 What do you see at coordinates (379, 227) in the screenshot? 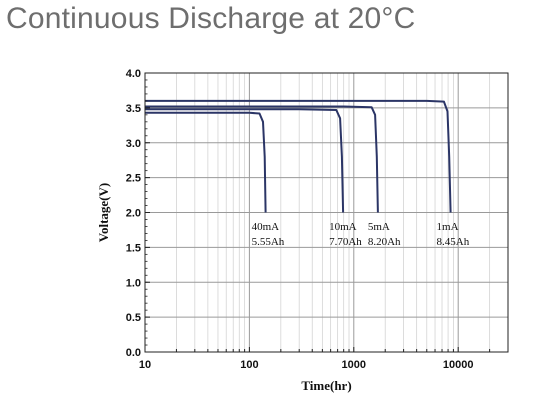
I see `series-label-5mA: 5mA` at bounding box center [379, 227].